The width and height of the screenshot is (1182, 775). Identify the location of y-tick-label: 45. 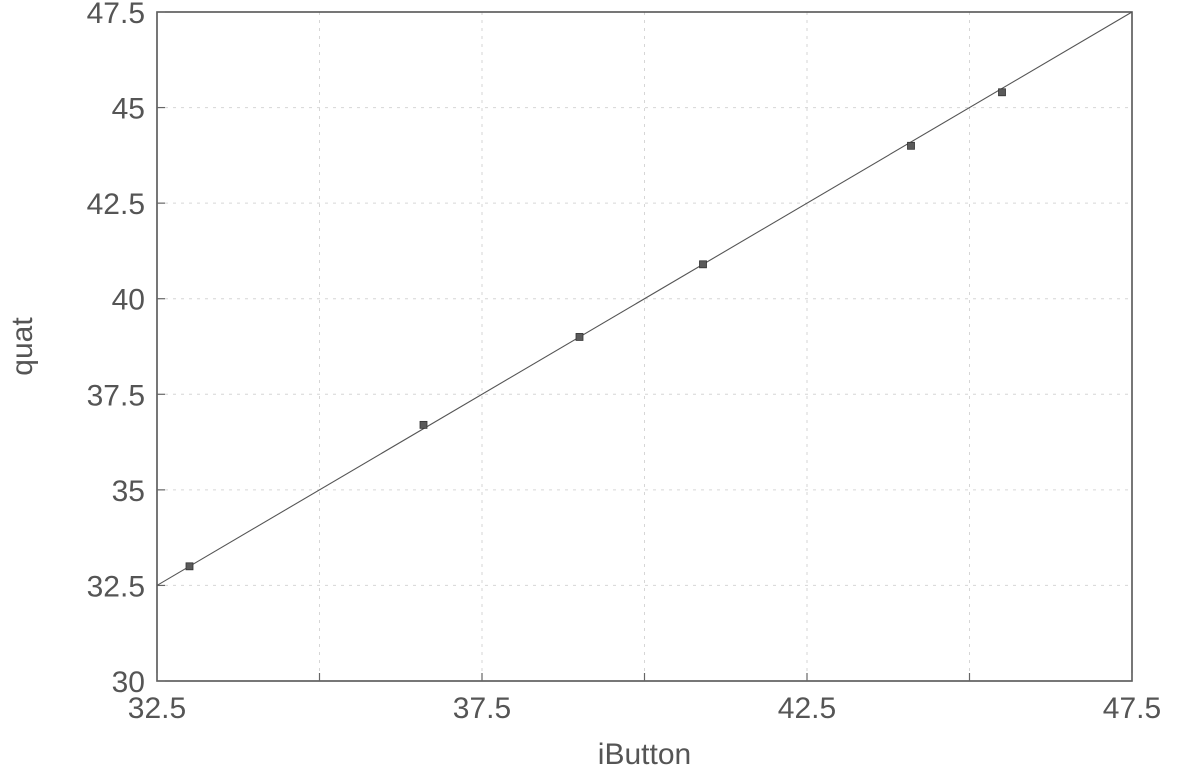
(128, 109).